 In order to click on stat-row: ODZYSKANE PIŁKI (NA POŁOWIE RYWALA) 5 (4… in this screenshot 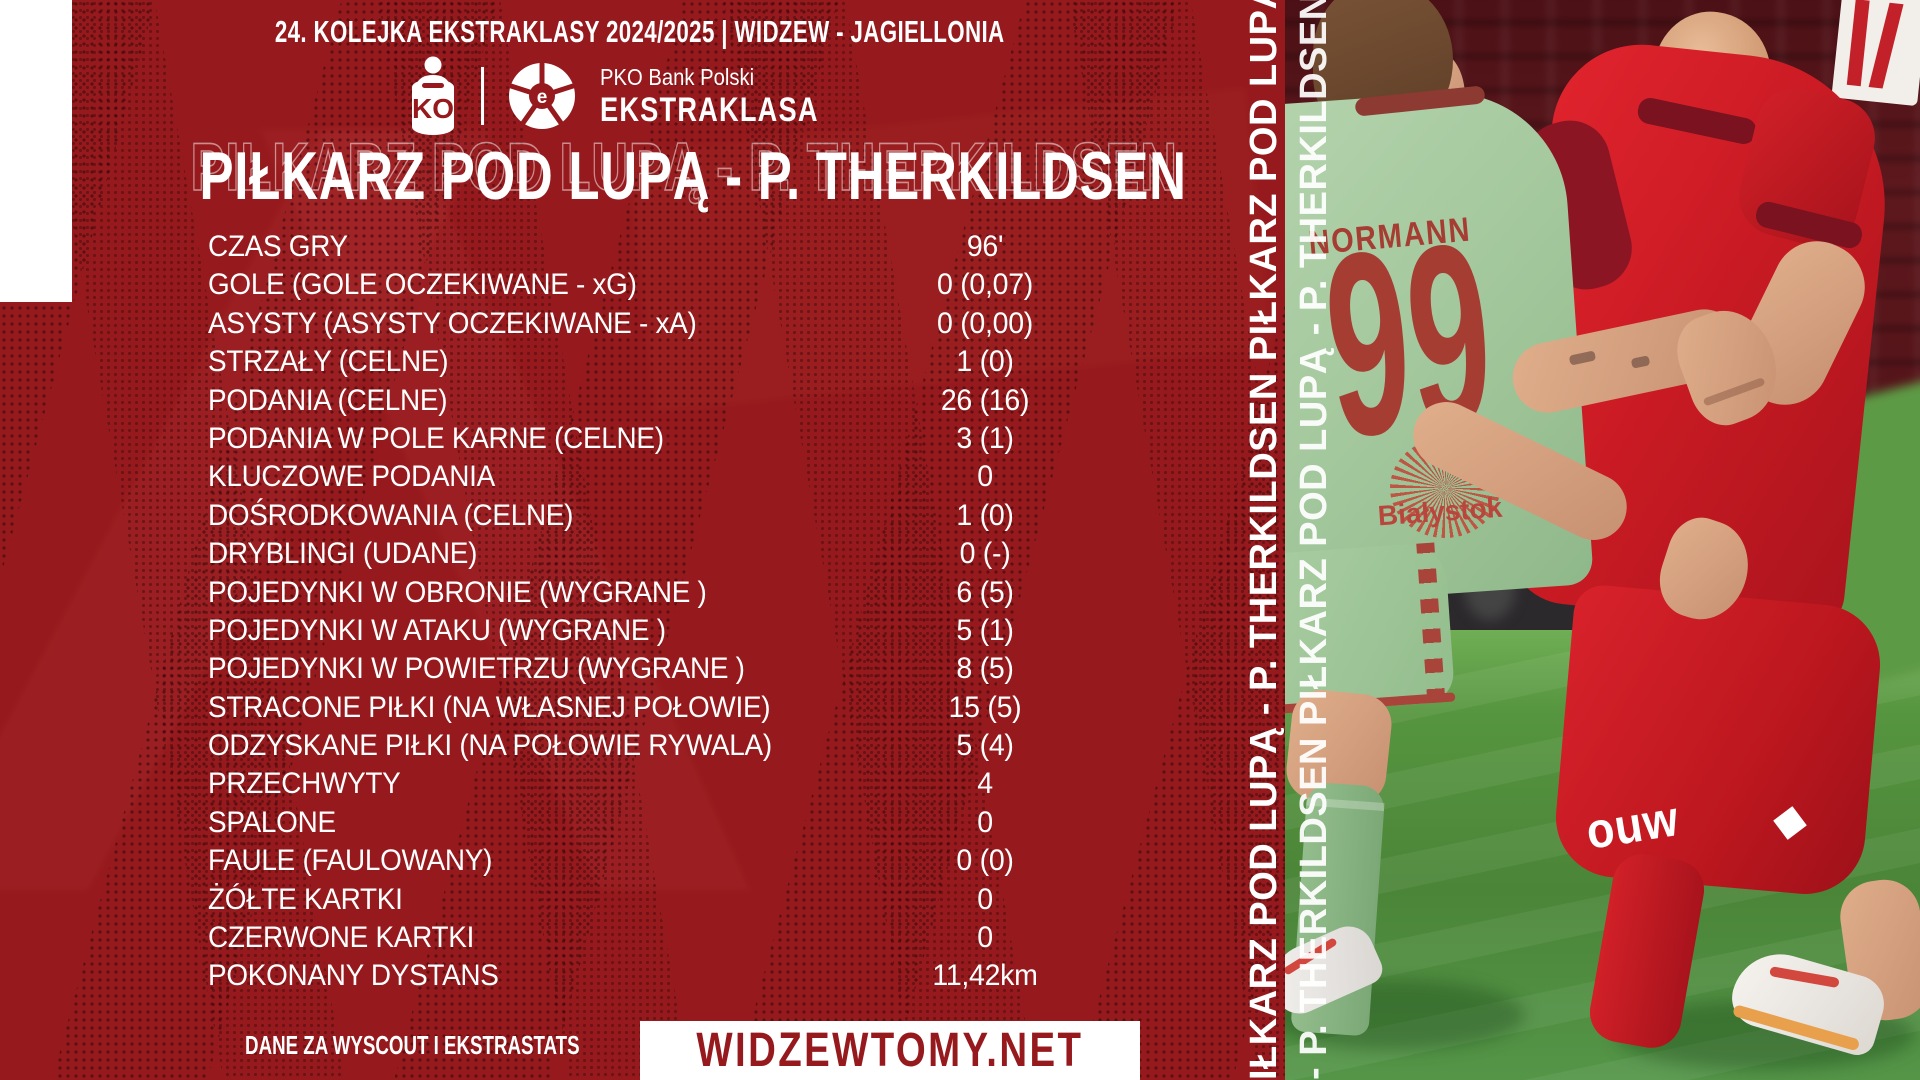, I will do `click(688, 746)`.